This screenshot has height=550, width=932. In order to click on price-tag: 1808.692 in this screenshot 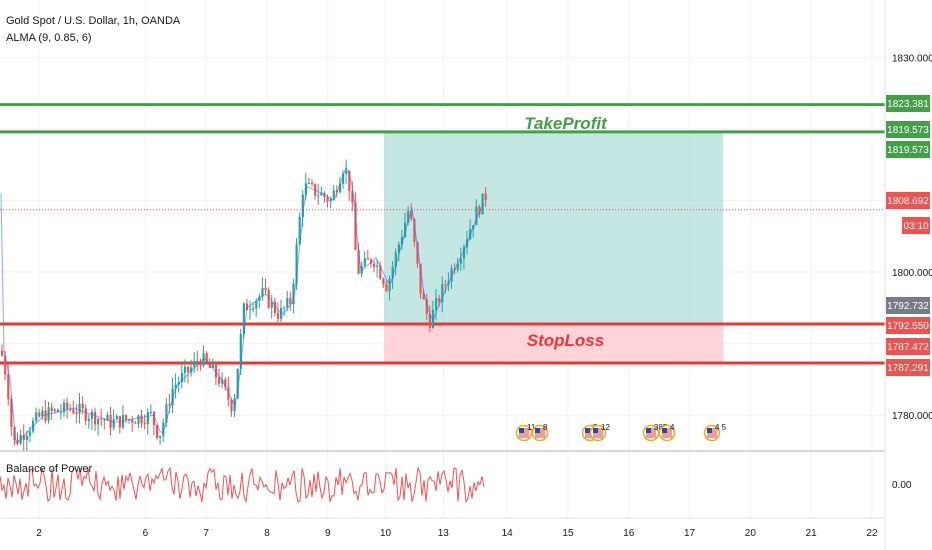, I will do `click(908, 200)`.